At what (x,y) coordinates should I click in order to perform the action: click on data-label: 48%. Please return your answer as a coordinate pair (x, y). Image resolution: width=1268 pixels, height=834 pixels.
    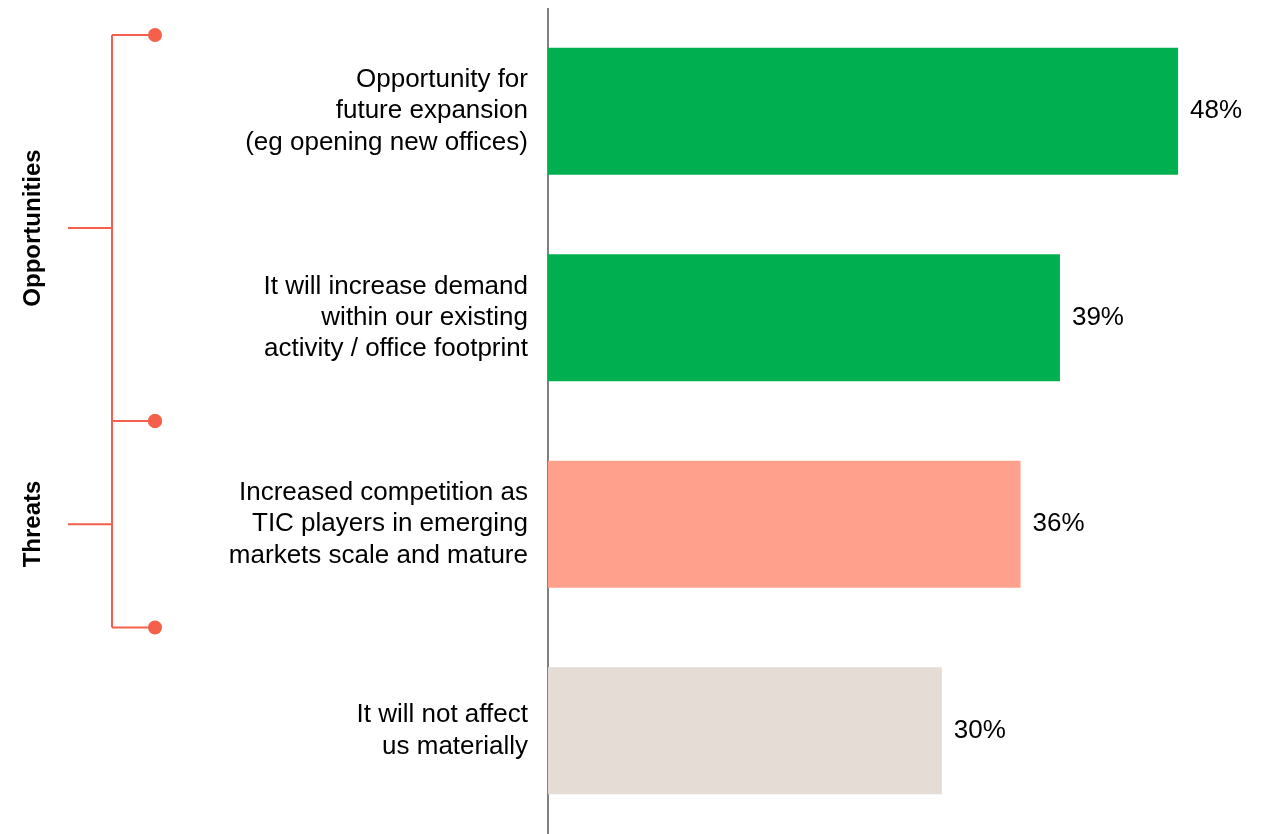
    Looking at the image, I should click on (1216, 109).